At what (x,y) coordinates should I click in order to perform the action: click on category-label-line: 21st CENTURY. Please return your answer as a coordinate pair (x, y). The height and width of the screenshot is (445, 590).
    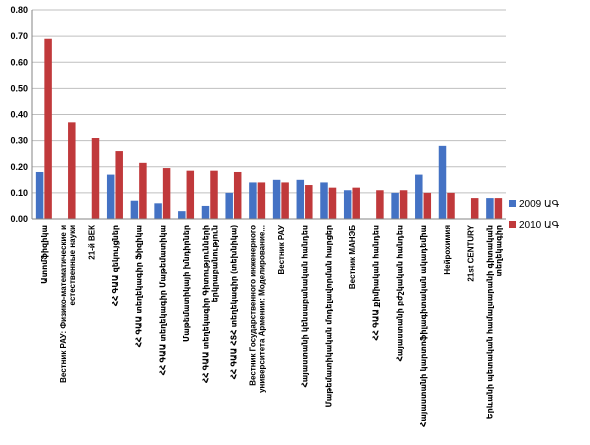
    Looking at the image, I should click on (470, 252).